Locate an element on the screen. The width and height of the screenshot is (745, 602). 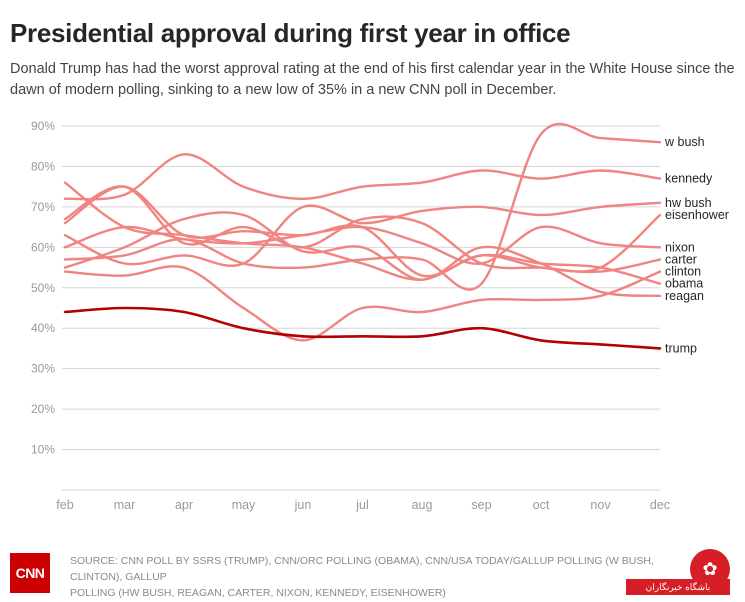
x-tick-label: jul is located at coordinates (362, 505).